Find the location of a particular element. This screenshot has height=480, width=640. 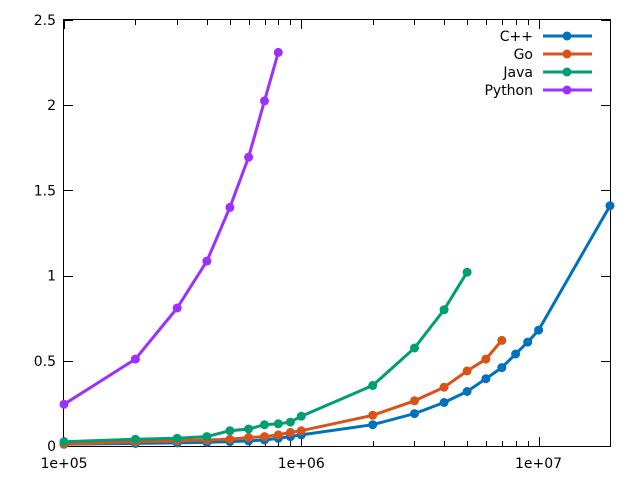

y-tick-label: 1 is located at coordinates (51, 277).